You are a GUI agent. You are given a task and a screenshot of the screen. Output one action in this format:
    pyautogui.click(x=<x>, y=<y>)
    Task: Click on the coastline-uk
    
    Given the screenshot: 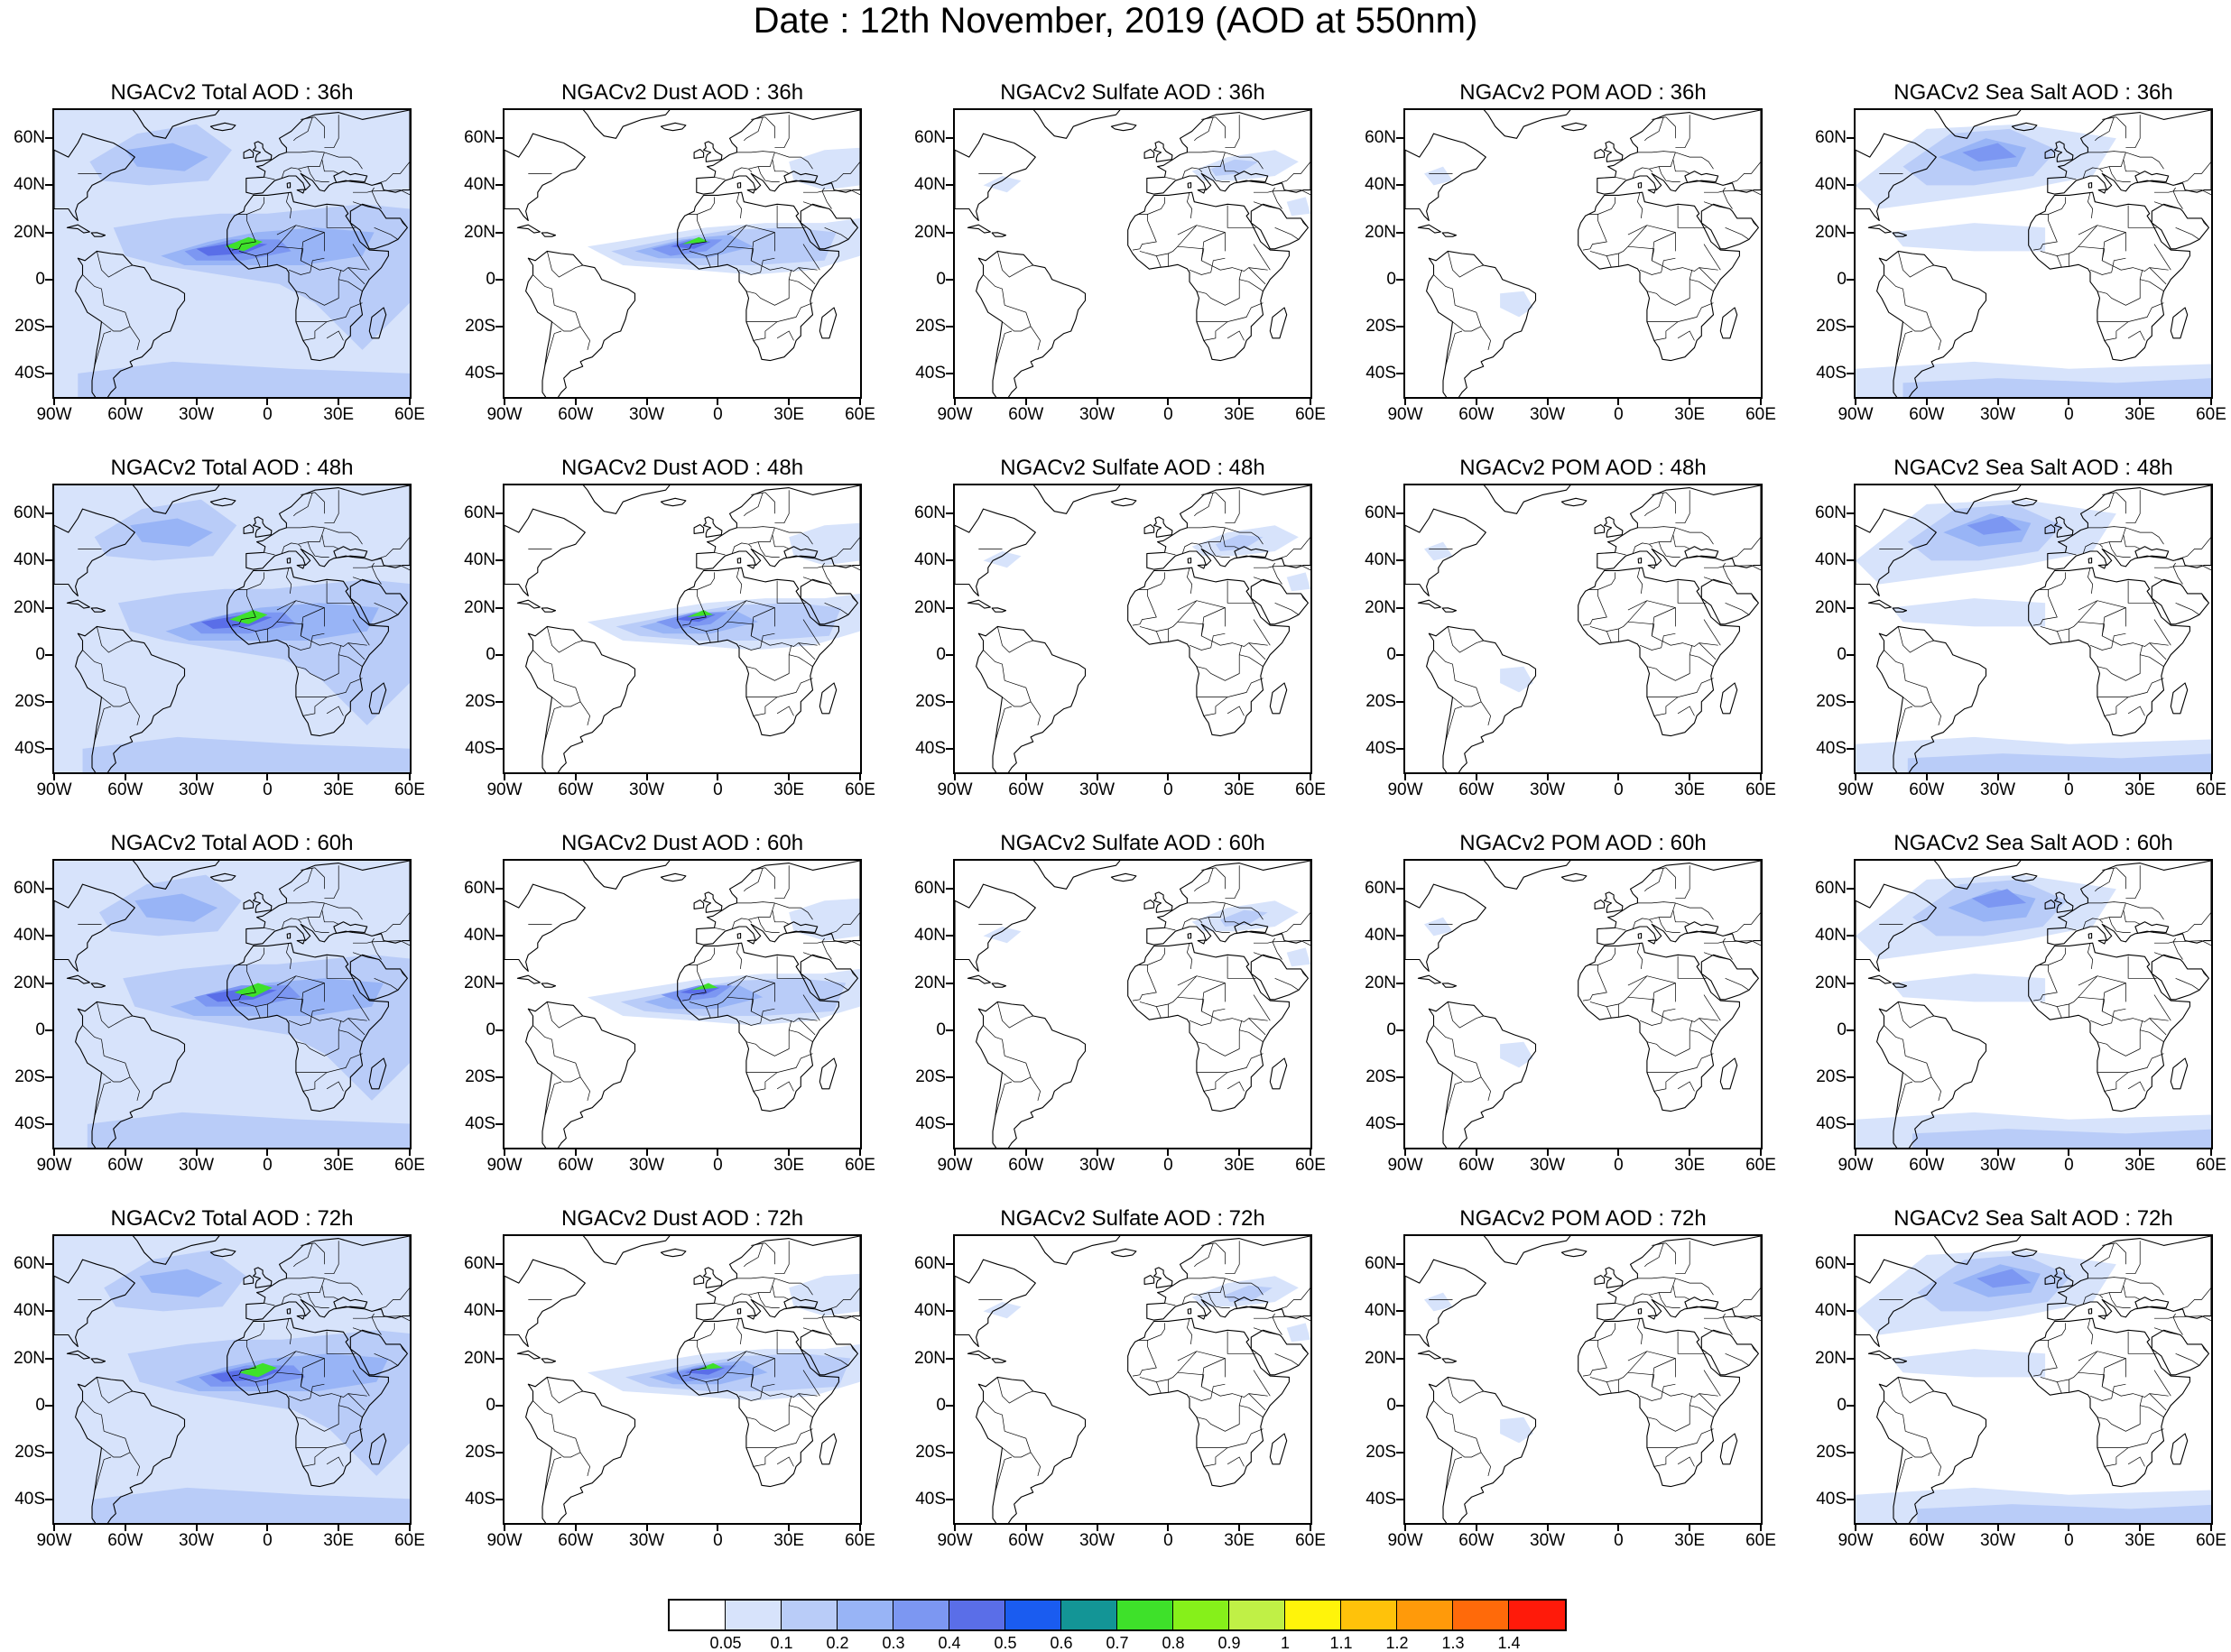 What is the action you would take?
    pyautogui.click(x=2064, y=527)
    